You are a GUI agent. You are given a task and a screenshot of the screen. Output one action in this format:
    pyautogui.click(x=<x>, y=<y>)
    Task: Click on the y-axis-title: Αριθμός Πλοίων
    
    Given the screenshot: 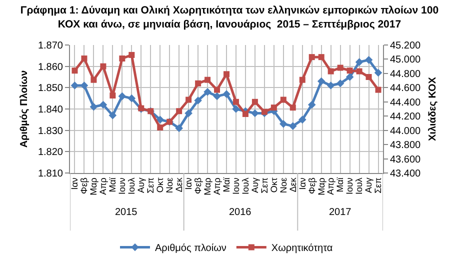 What is the action you would take?
    pyautogui.click(x=24, y=109)
    